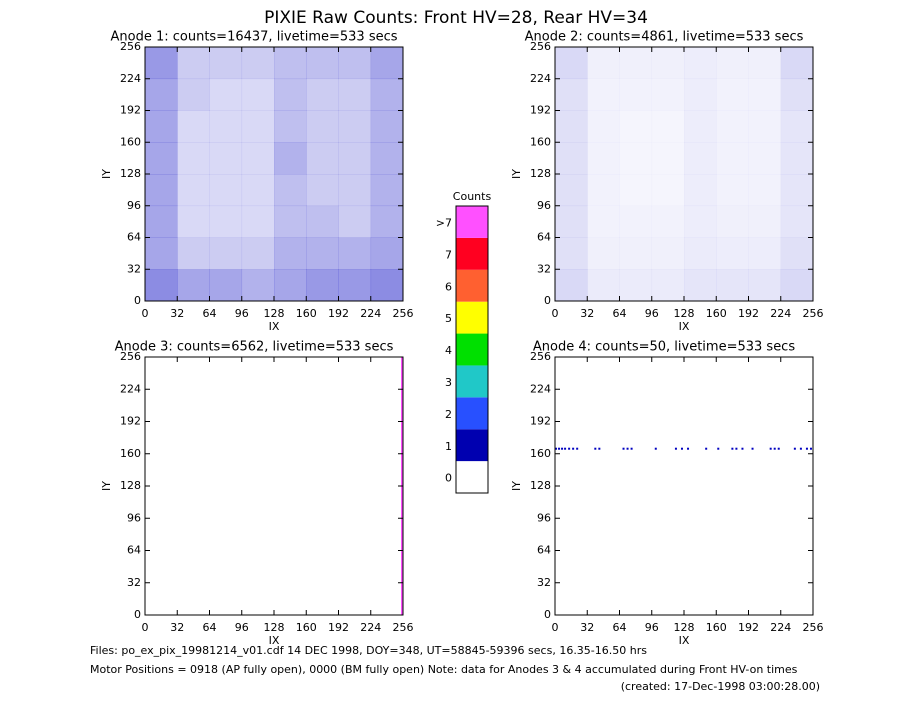 The height and width of the screenshot is (705, 913). What do you see at coordinates (130, 388) in the screenshot?
I see `y-tick-label: 224` at bounding box center [130, 388].